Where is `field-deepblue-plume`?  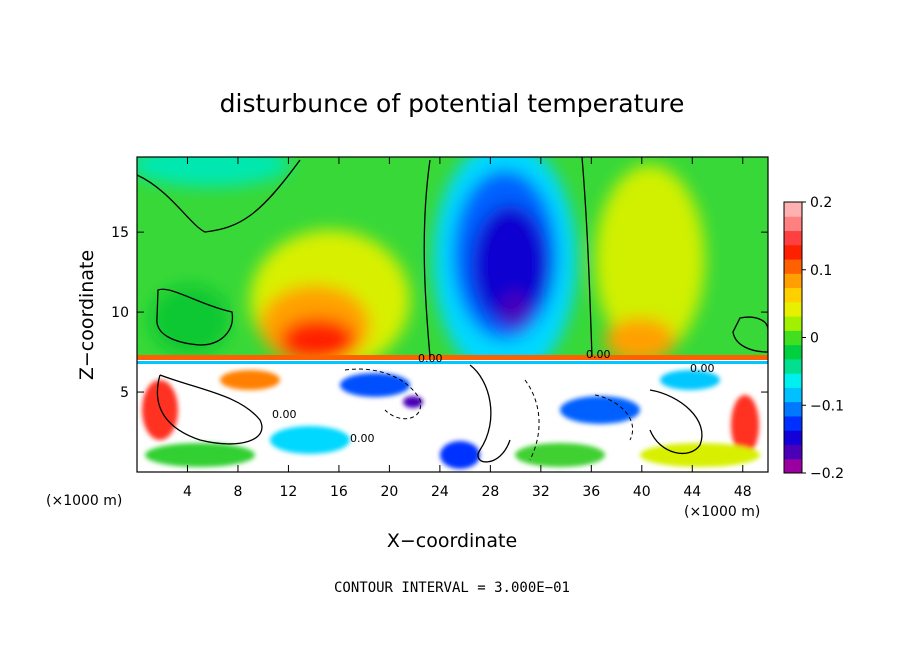
field-deepblue-plume is located at coordinates (510, 265).